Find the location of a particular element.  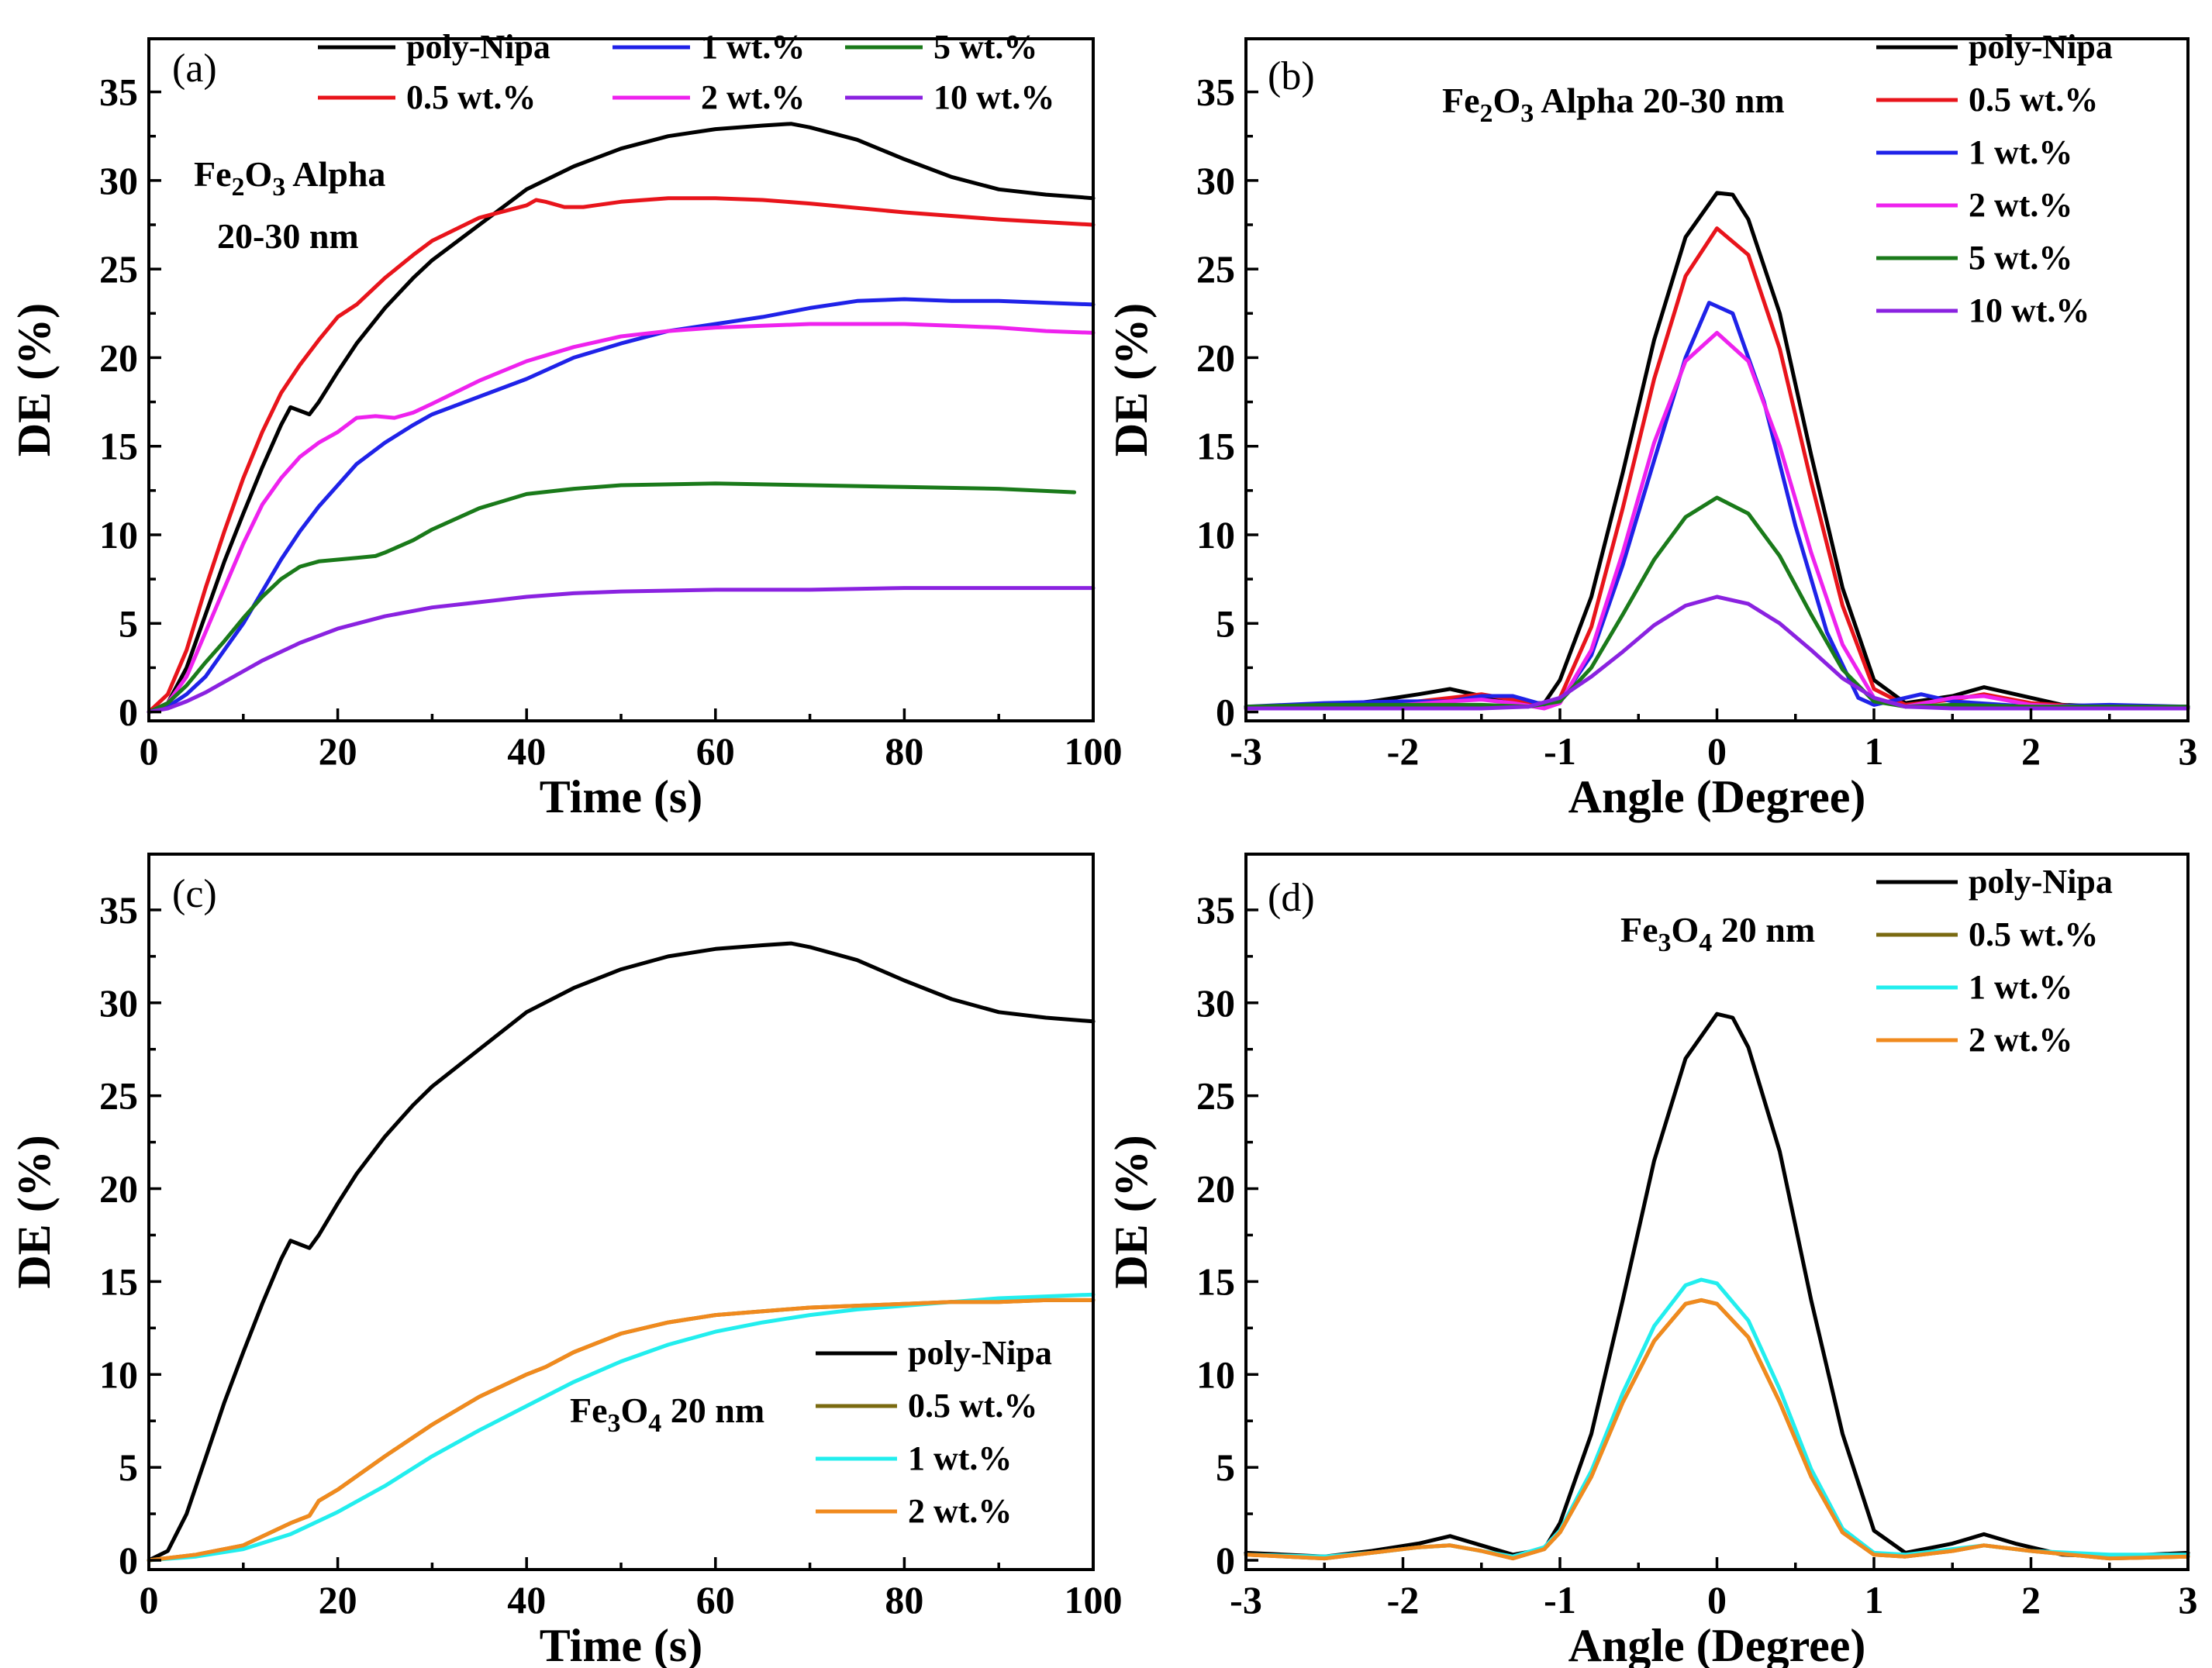

legend-label: 10 wt.% is located at coordinates (2029, 310).